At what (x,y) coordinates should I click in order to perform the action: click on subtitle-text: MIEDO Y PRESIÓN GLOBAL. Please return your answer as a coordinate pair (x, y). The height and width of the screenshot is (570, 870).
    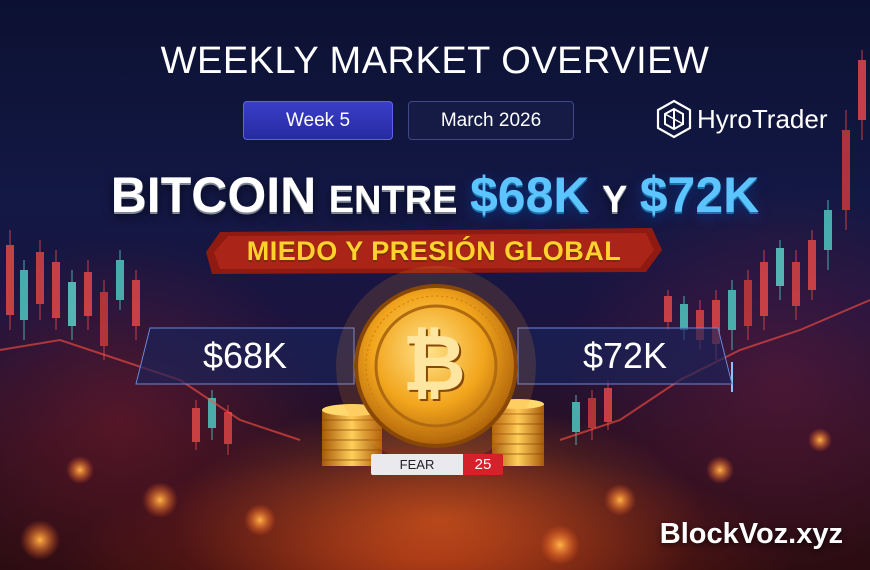
    Looking at the image, I should click on (434, 251).